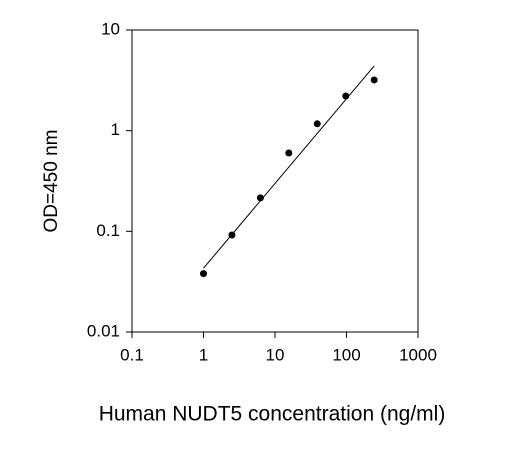  What do you see at coordinates (51, 181) in the screenshot?
I see `y-axis-title: OD=450 nm` at bounding box center [51, 181].